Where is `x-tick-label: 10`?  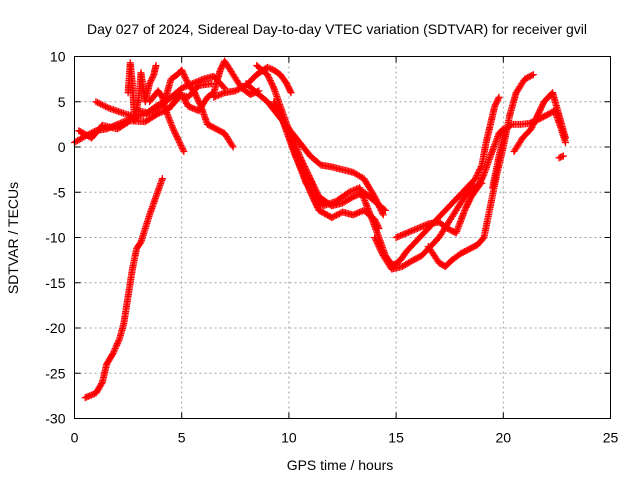 x-tick-label: 10 is located at coordinates (289, 438).